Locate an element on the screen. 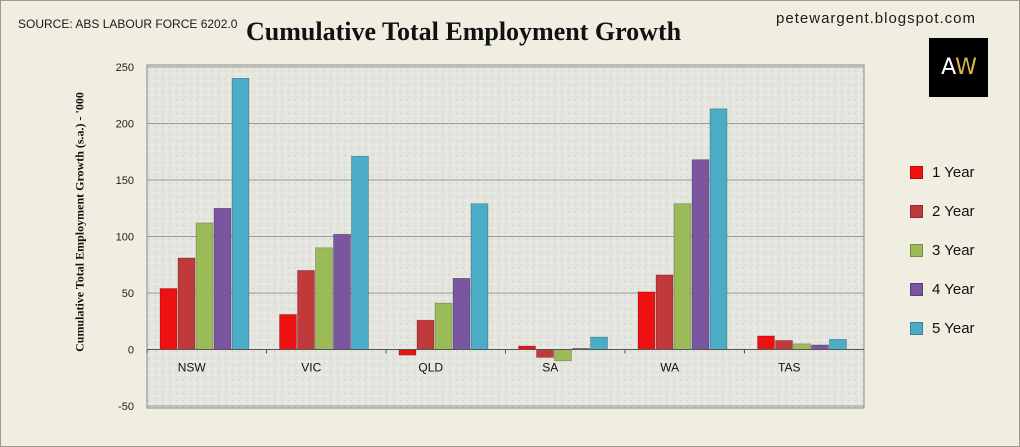  legend-item: 2 Year is located at coordinates (942, 211).